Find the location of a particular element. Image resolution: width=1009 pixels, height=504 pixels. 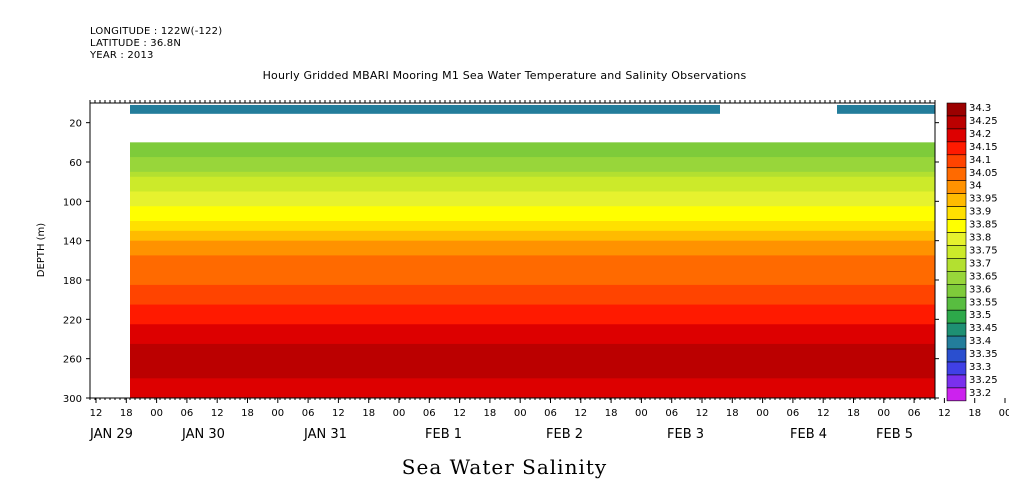

y-tick-label: 300 is located at coordinates (72, 399).